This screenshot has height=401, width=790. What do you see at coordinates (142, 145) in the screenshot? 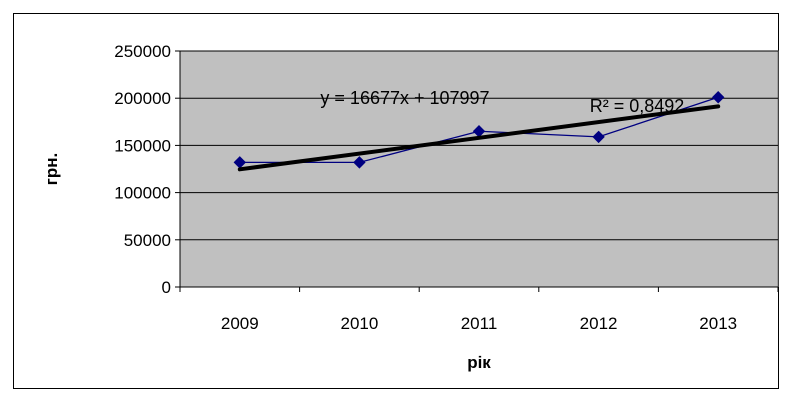
I see `y-tick-label: 150000` at bounding box center [142, 145].